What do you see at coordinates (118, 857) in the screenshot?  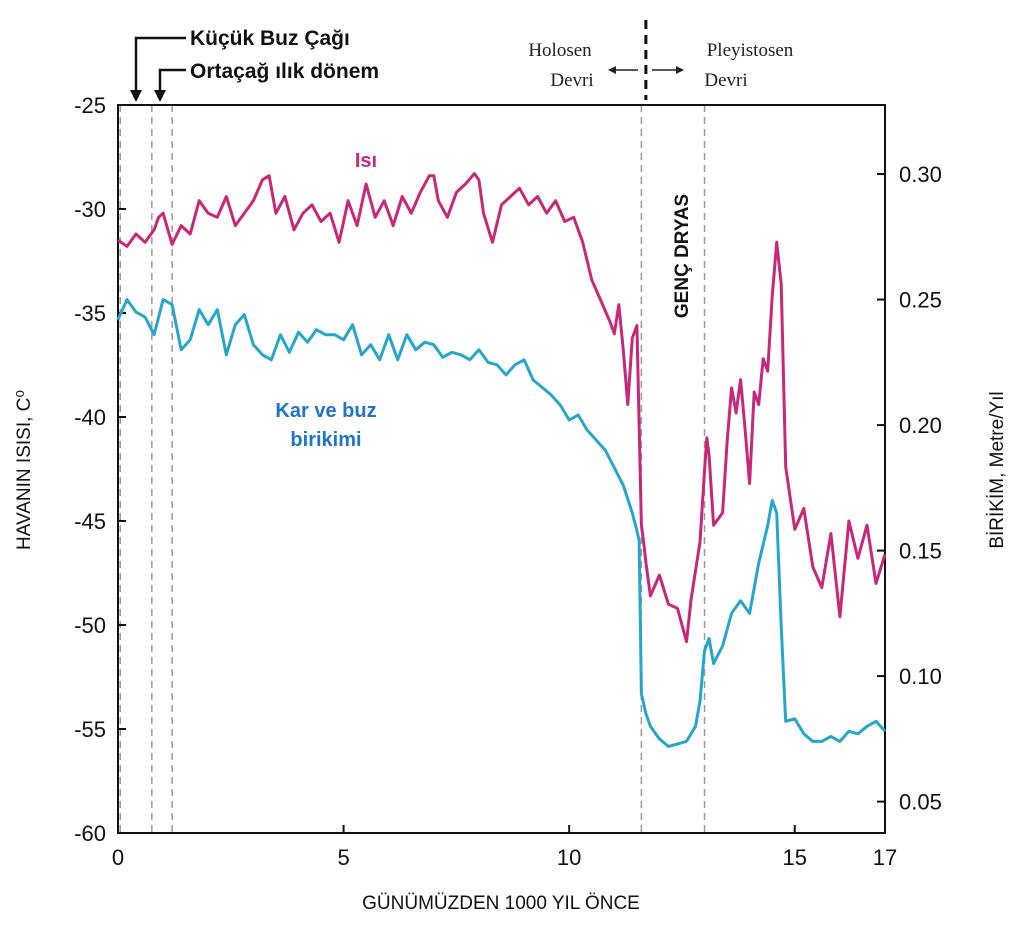 I see `x-tick-label-0: 0` at bounding box center [118, 857].